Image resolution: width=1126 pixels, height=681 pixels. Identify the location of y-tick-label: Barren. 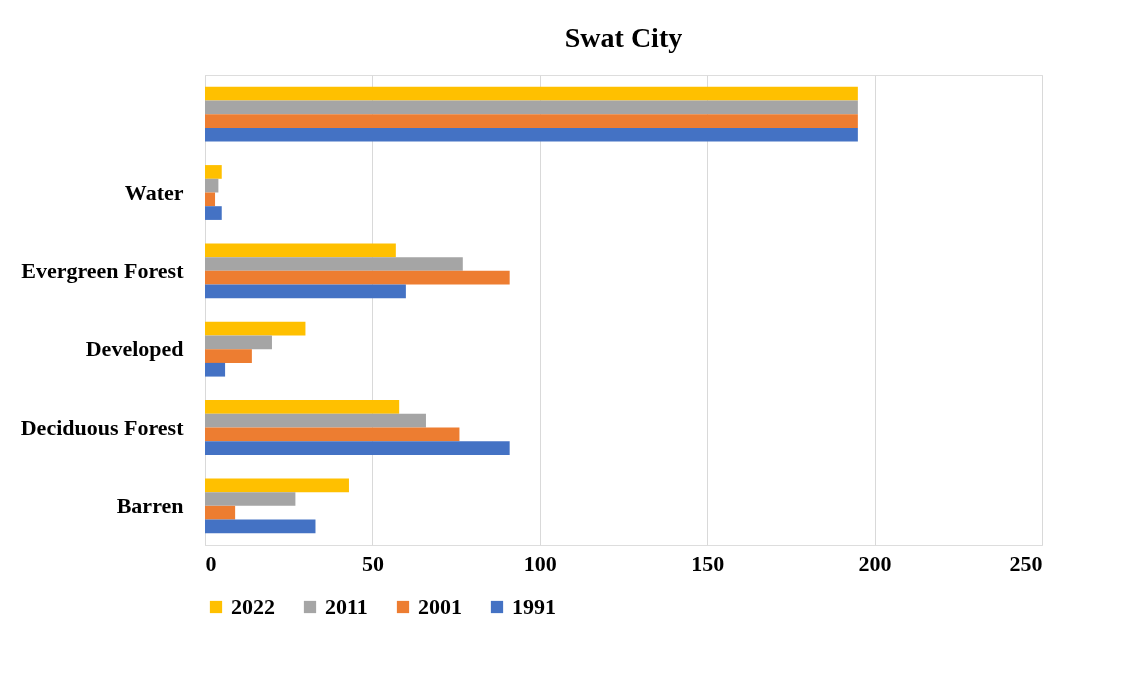
(150, 505).